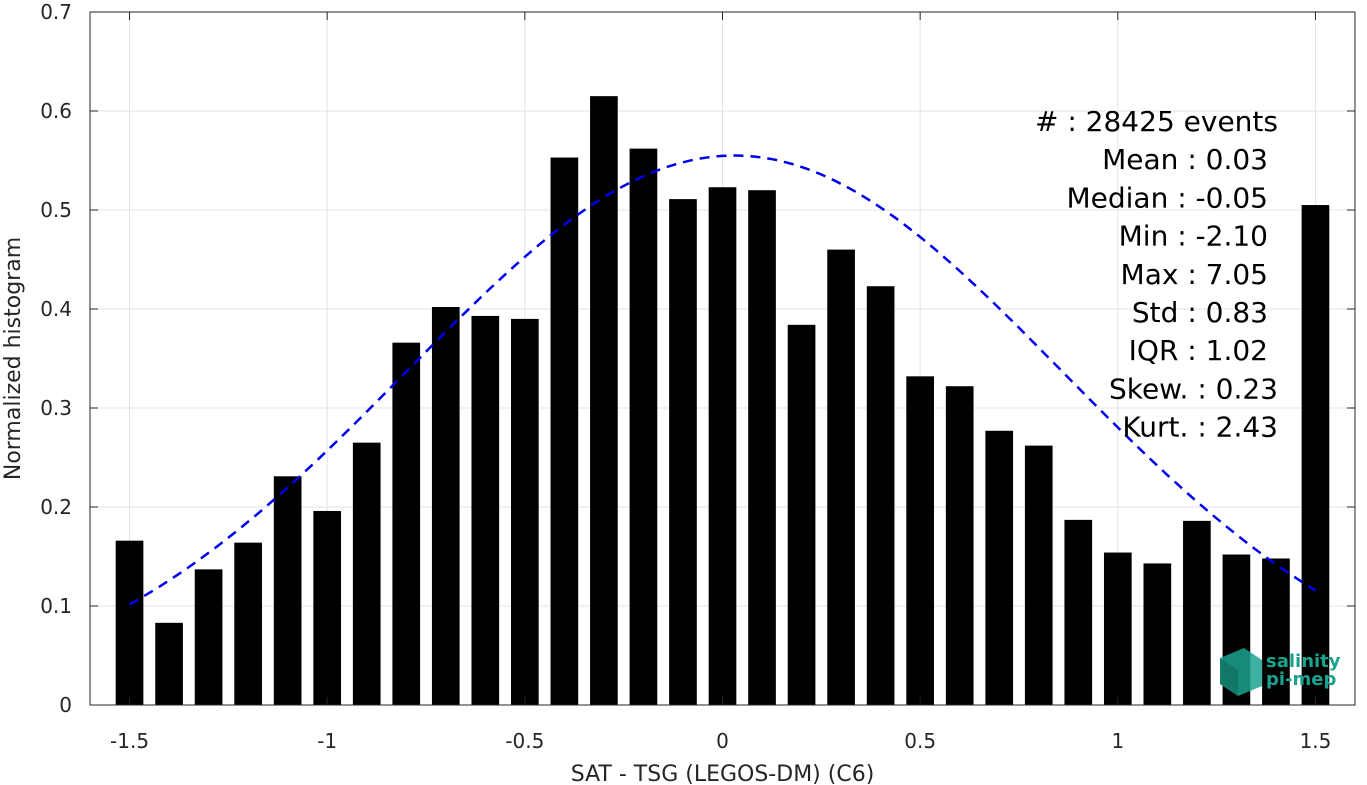  What do you see at coordinates (1156, 121) in the screenshot?
I see `stat-line: # : 28425 events` at bounding box center [1156, 121].